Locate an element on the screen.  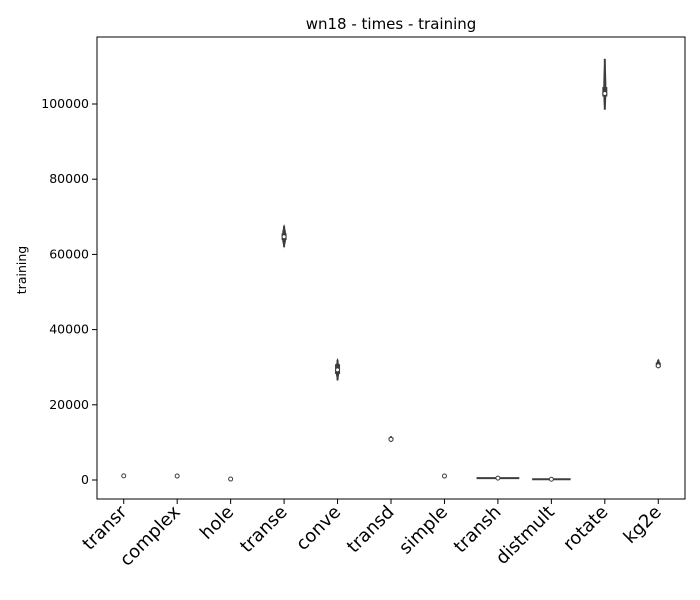
y-axis-label: training is located at coordinates (21, 270).